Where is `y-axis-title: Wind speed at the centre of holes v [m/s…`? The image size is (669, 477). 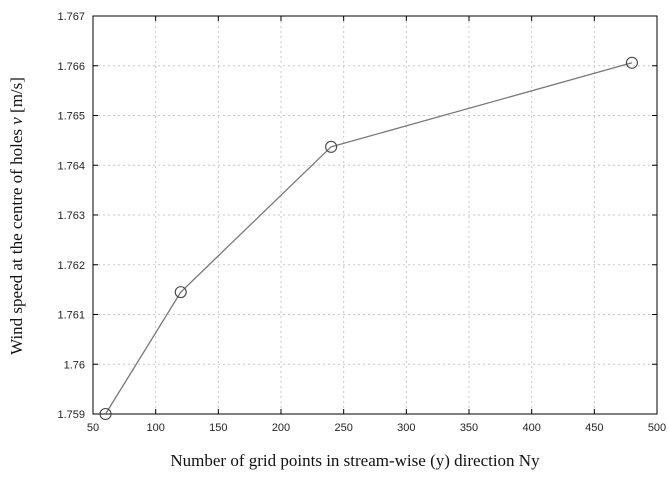 y-axis-title: Wind speed at the centre of holes v [m/s… is located at coordinates (16, 216).